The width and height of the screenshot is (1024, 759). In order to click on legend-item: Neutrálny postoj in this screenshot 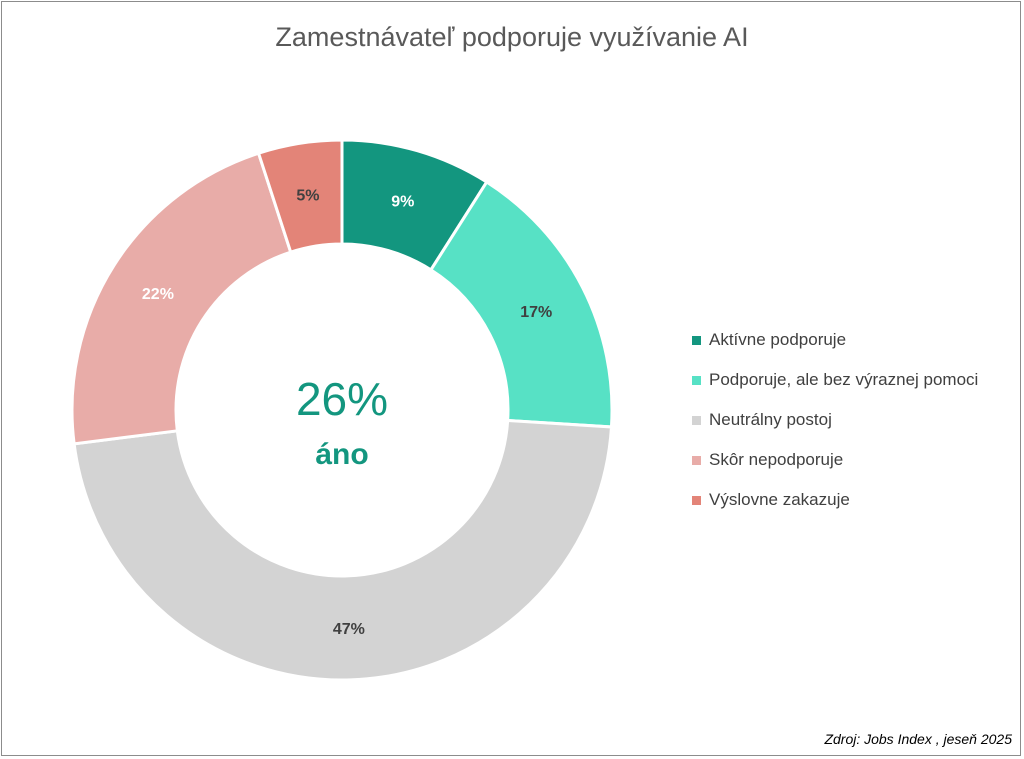, I will do `click(835, 420)`.